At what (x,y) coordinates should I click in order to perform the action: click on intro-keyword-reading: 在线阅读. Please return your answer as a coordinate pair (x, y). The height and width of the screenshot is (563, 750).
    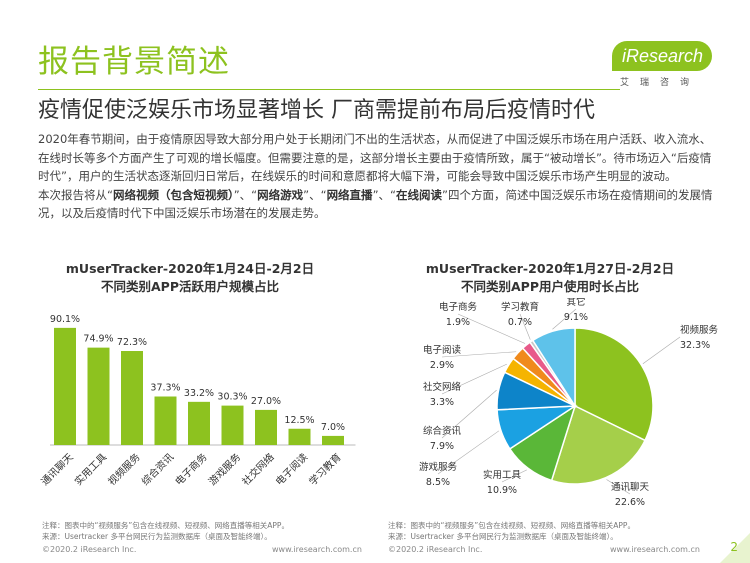
    Looking at the image, I should click on (418, 194).